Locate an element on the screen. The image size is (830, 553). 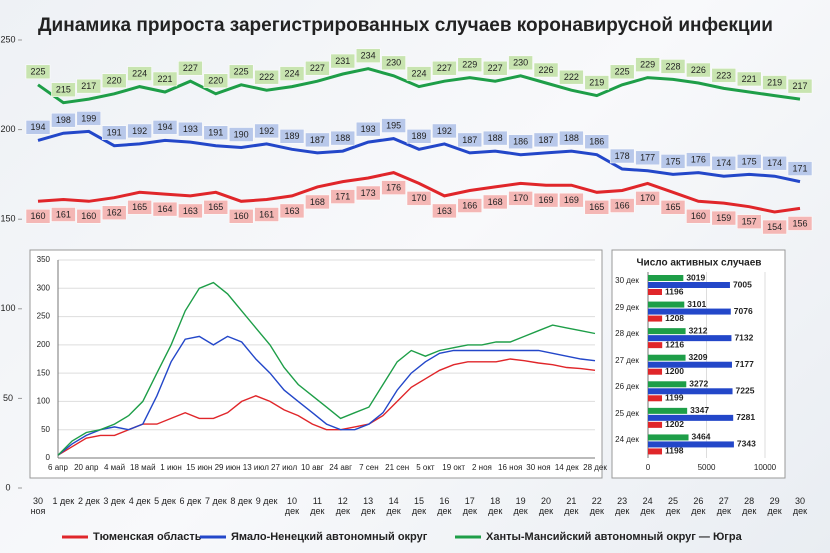
x-tick-label: 7 сен is located at coordinates (369, 467).